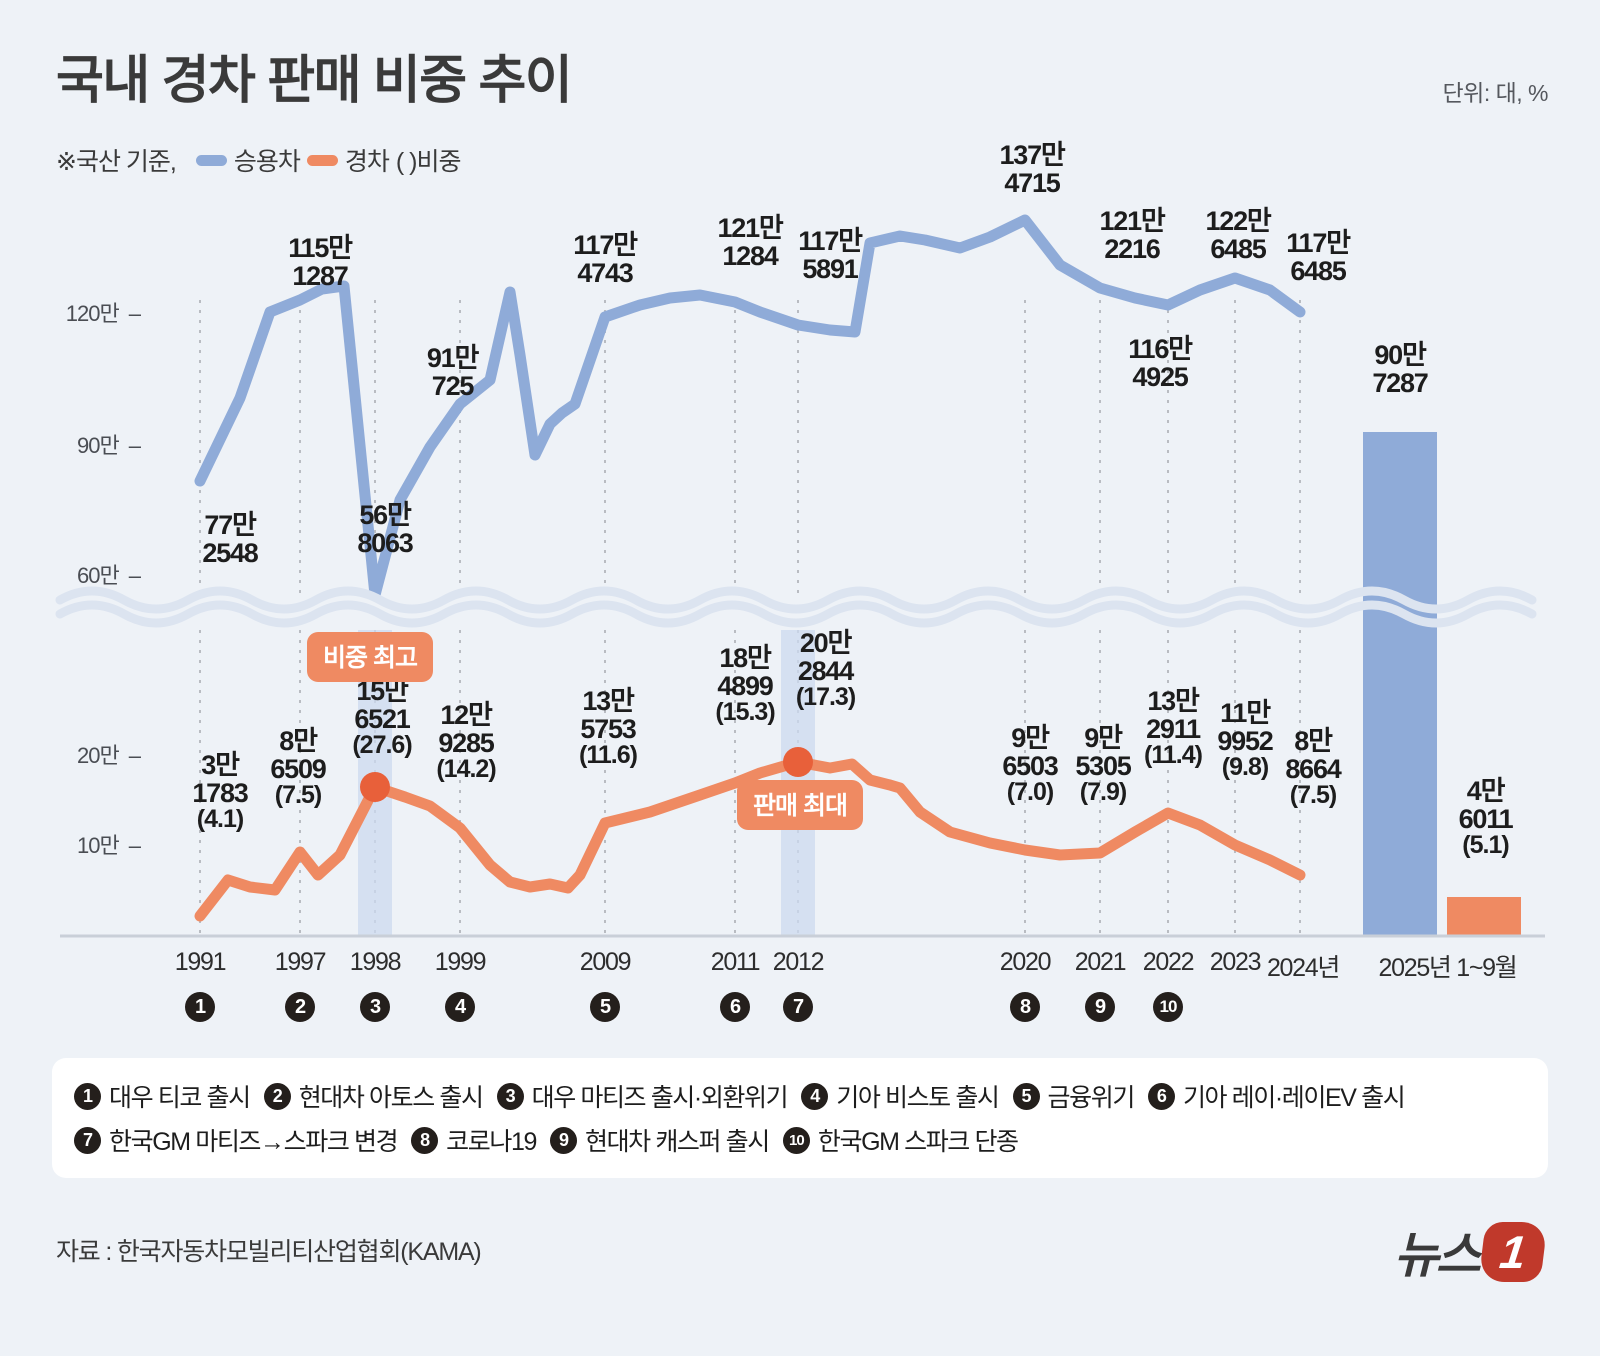 The image size is (1600, 1356). Describe the element at coordinates (510, 1096) in the screenshot. I see `event-number-3-icon: 3` at that location.